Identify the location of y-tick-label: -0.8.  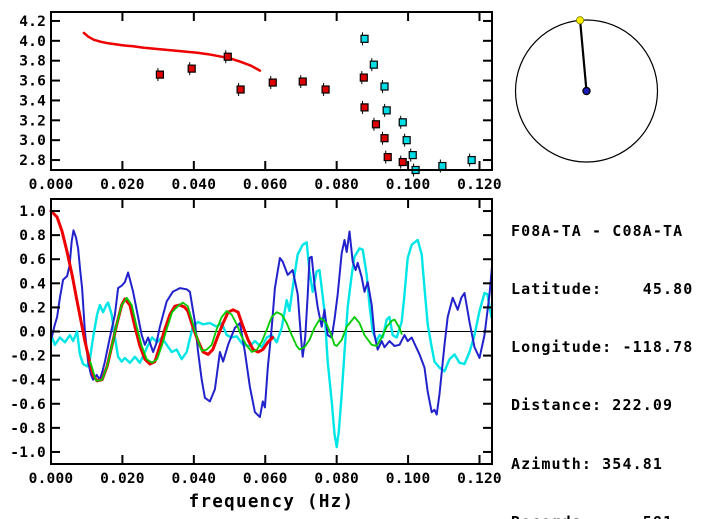
(28, 429).